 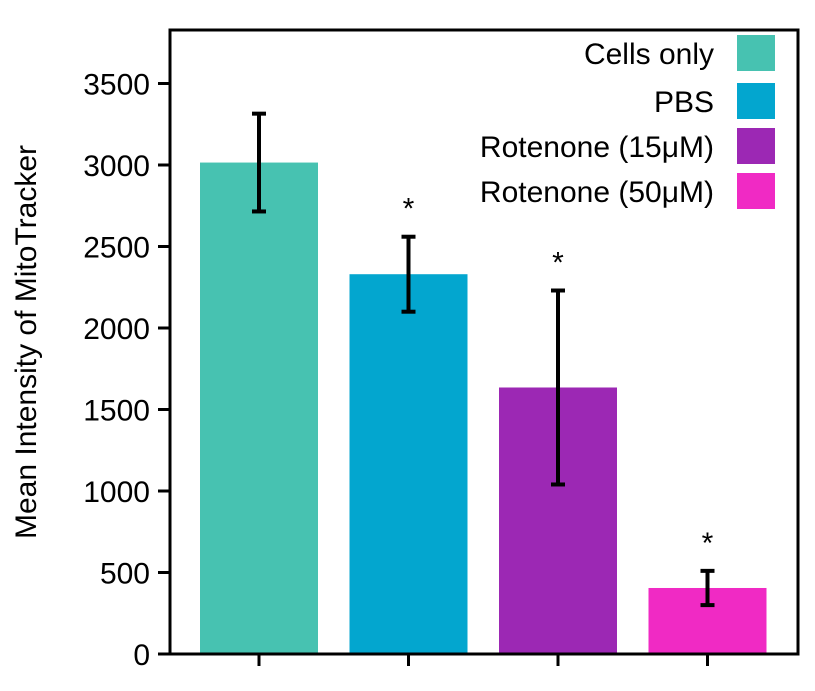 I want to click on y-tick-label: 1500, so click(x=116, y=411).